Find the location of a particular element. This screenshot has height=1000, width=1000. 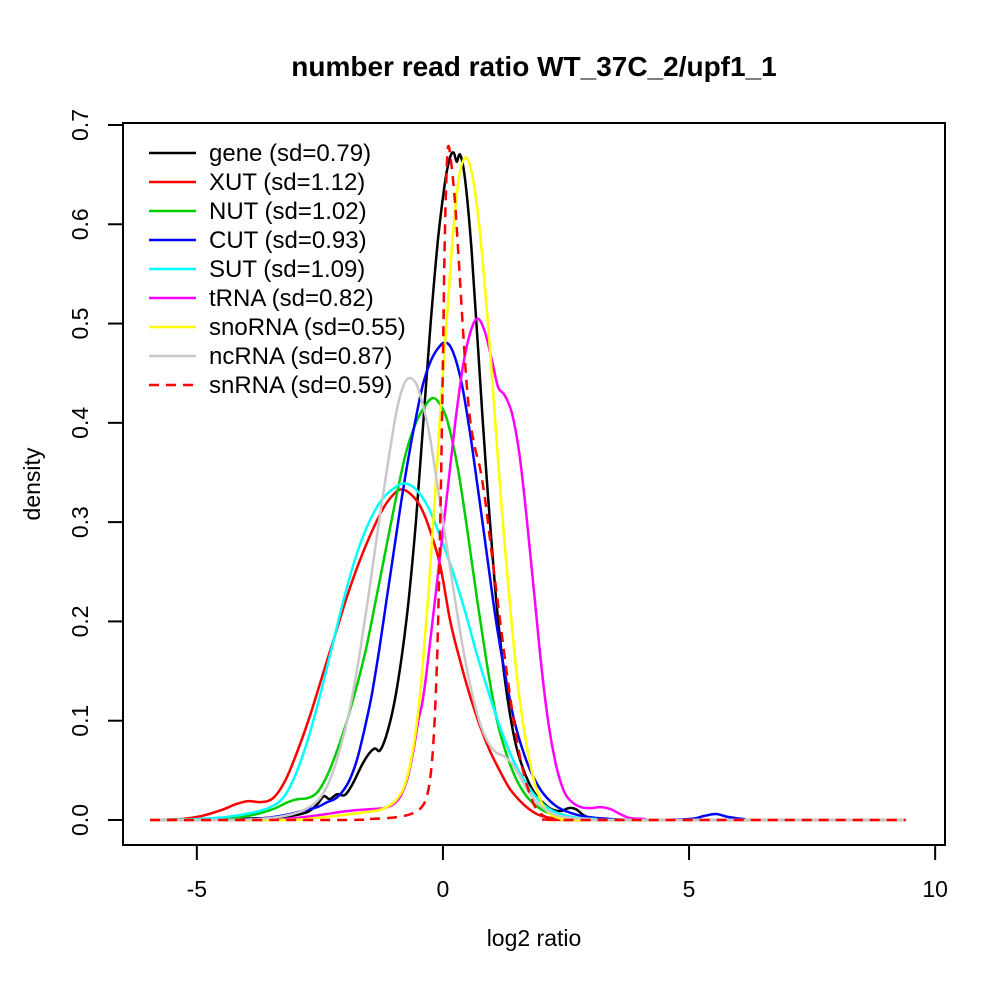

legend-item-CUT: CUT (sd=0.93) is located at coordinates (258, 240).